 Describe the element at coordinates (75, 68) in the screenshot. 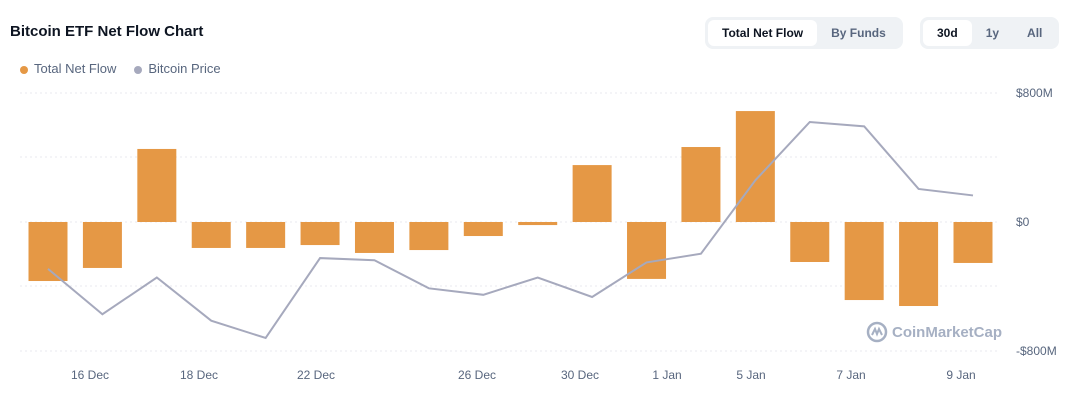

I see `legend-label: Total Net Flow` at that location.